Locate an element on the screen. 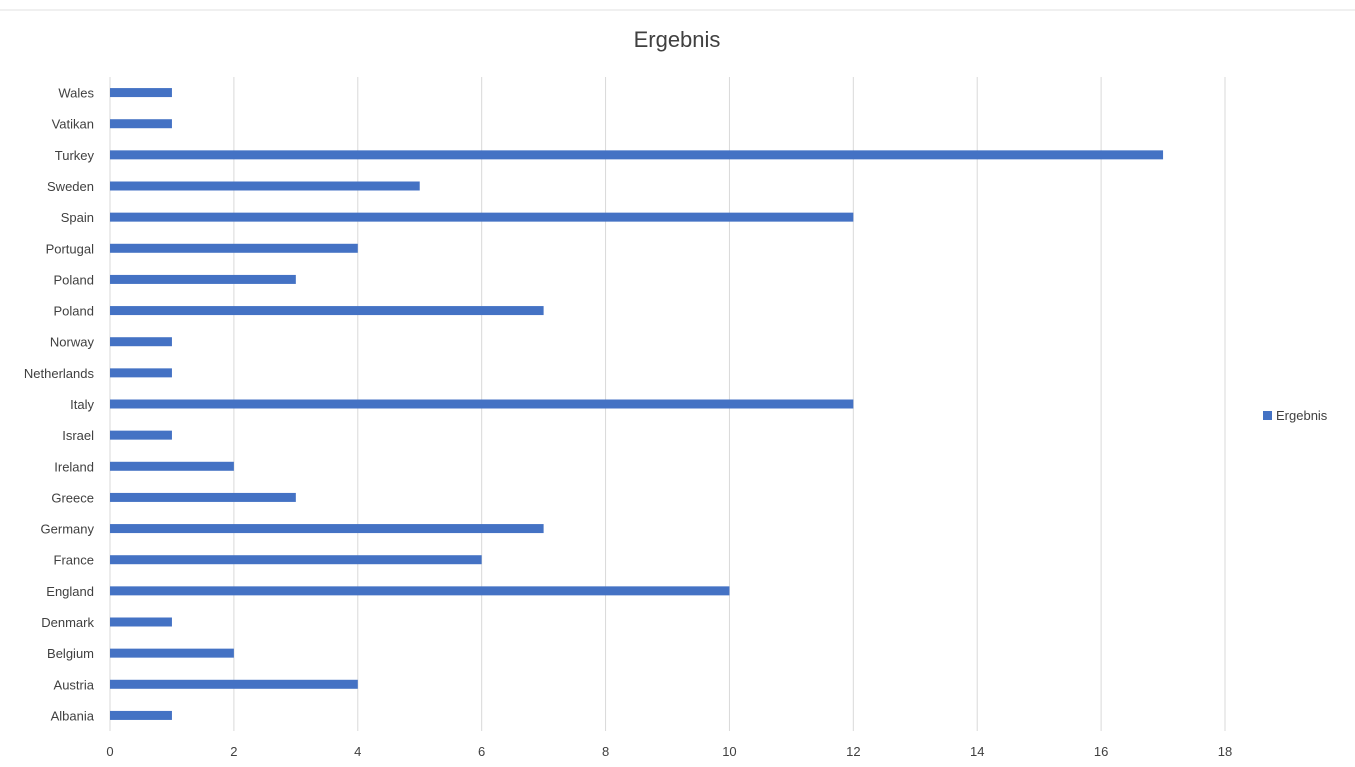 The height and width of the screenshot is (767, 1355). category-label-germany-14: Germany is located at coordinates (68, 529).